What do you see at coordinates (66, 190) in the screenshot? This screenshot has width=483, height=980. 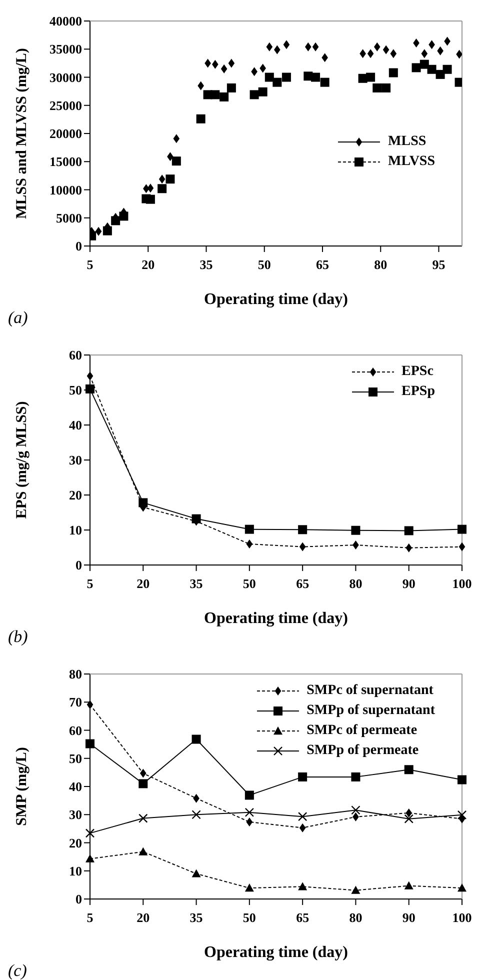 I see `y-tick-label: 10000` at bounding box center [66, 190].